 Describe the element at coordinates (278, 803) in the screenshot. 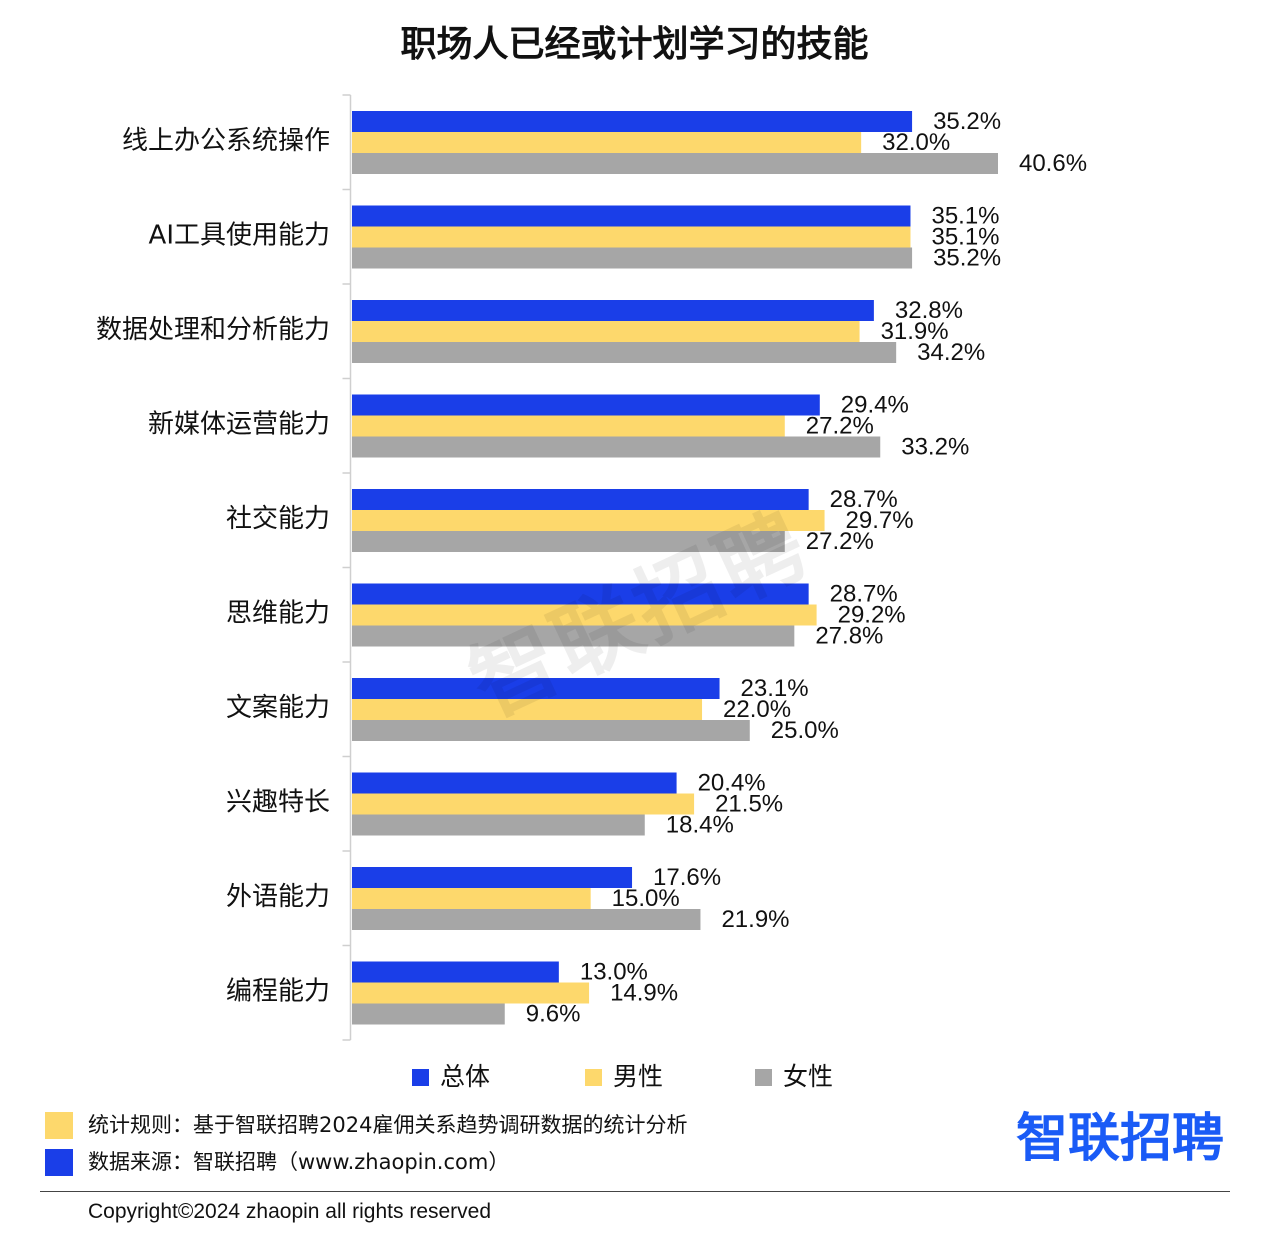

I see `category-label: 兴趣特长` at that location.